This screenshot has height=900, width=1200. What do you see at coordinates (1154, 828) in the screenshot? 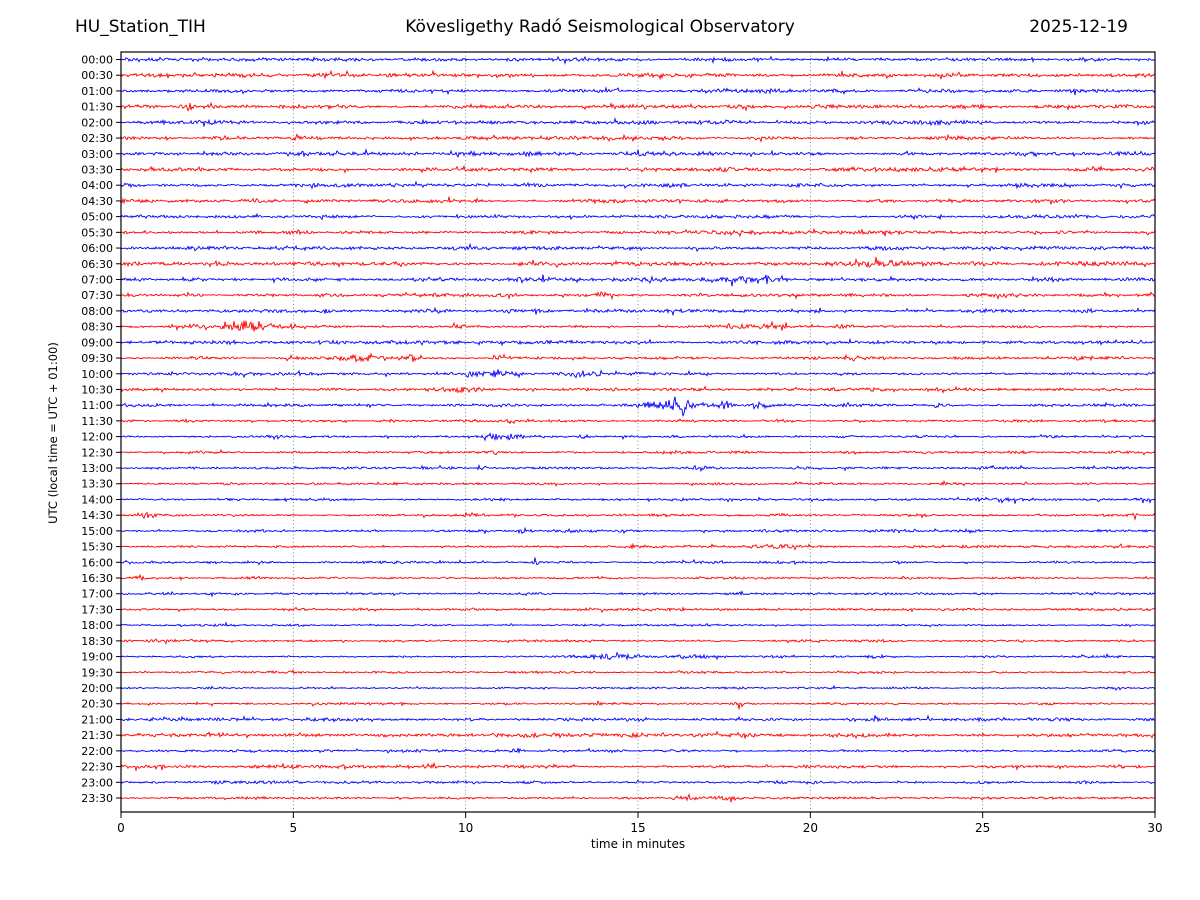
I see `xtick-label-30: 30` at bounding box center [1154, 828].